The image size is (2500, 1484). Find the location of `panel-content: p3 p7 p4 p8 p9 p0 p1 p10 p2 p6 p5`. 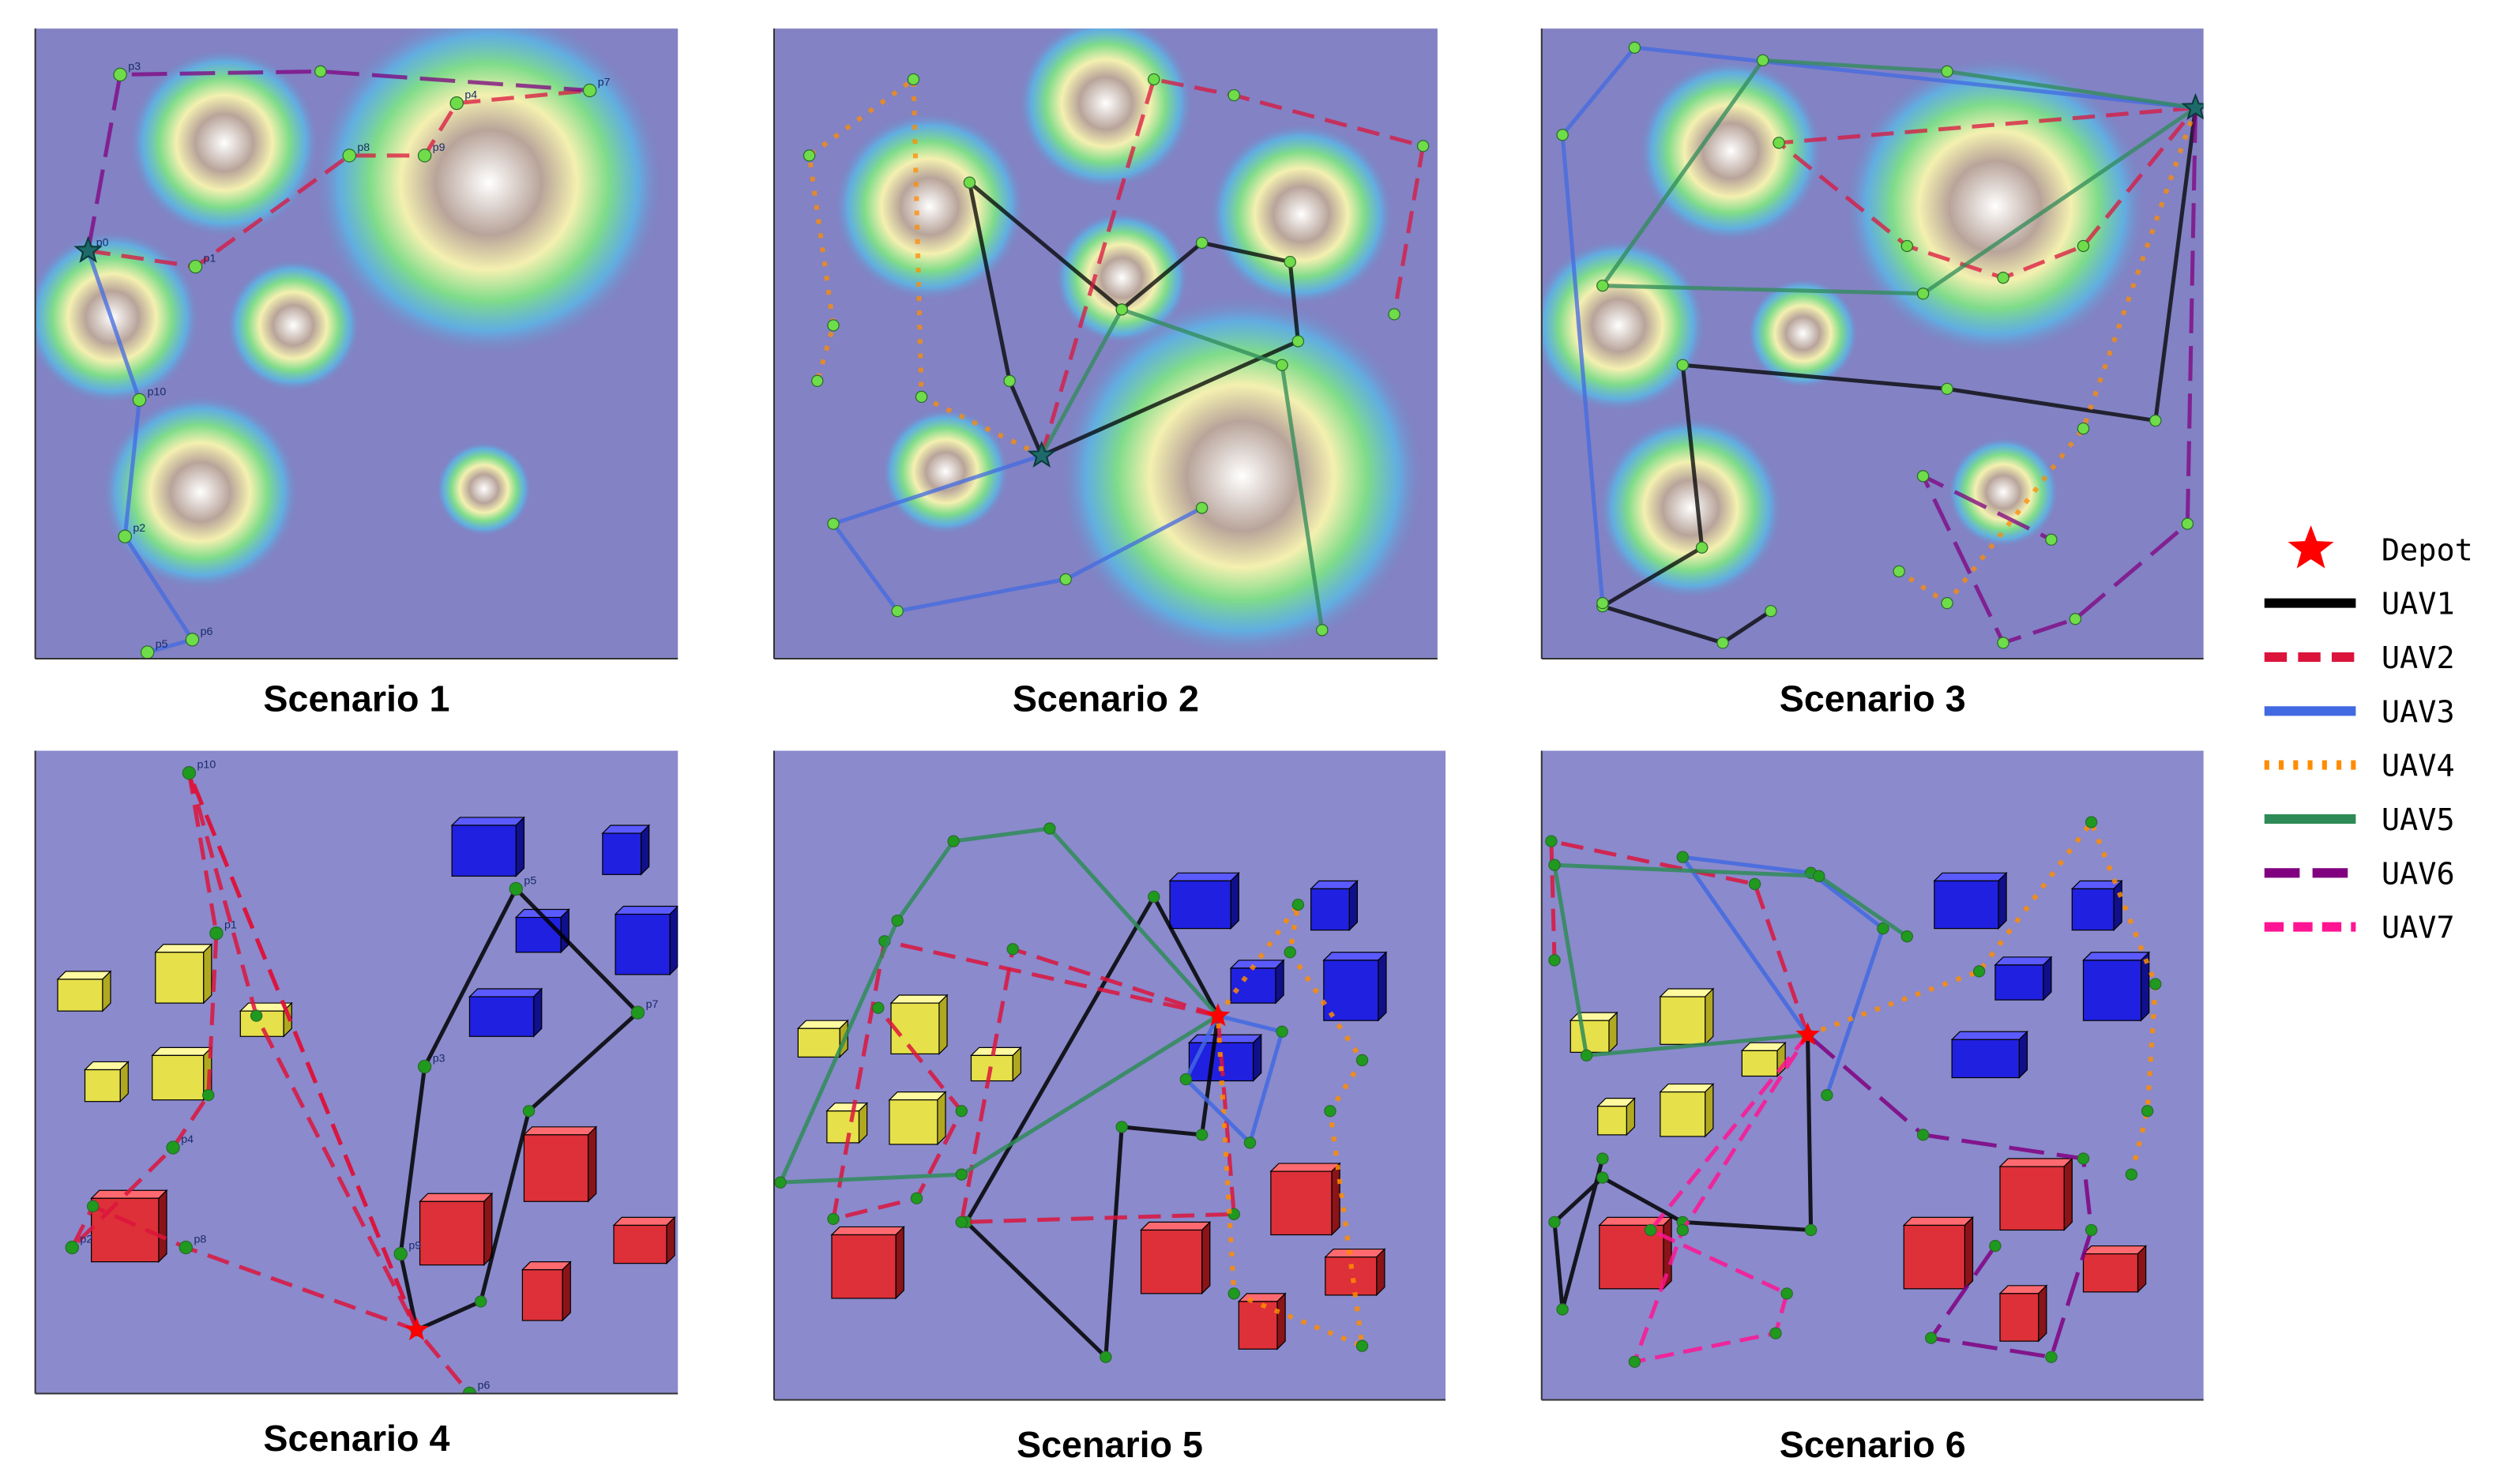

panel-content: p3 p7 p4 p8 p9 p0 p1 p10 p2 p6 p5 is located at coordinates (350, 344).